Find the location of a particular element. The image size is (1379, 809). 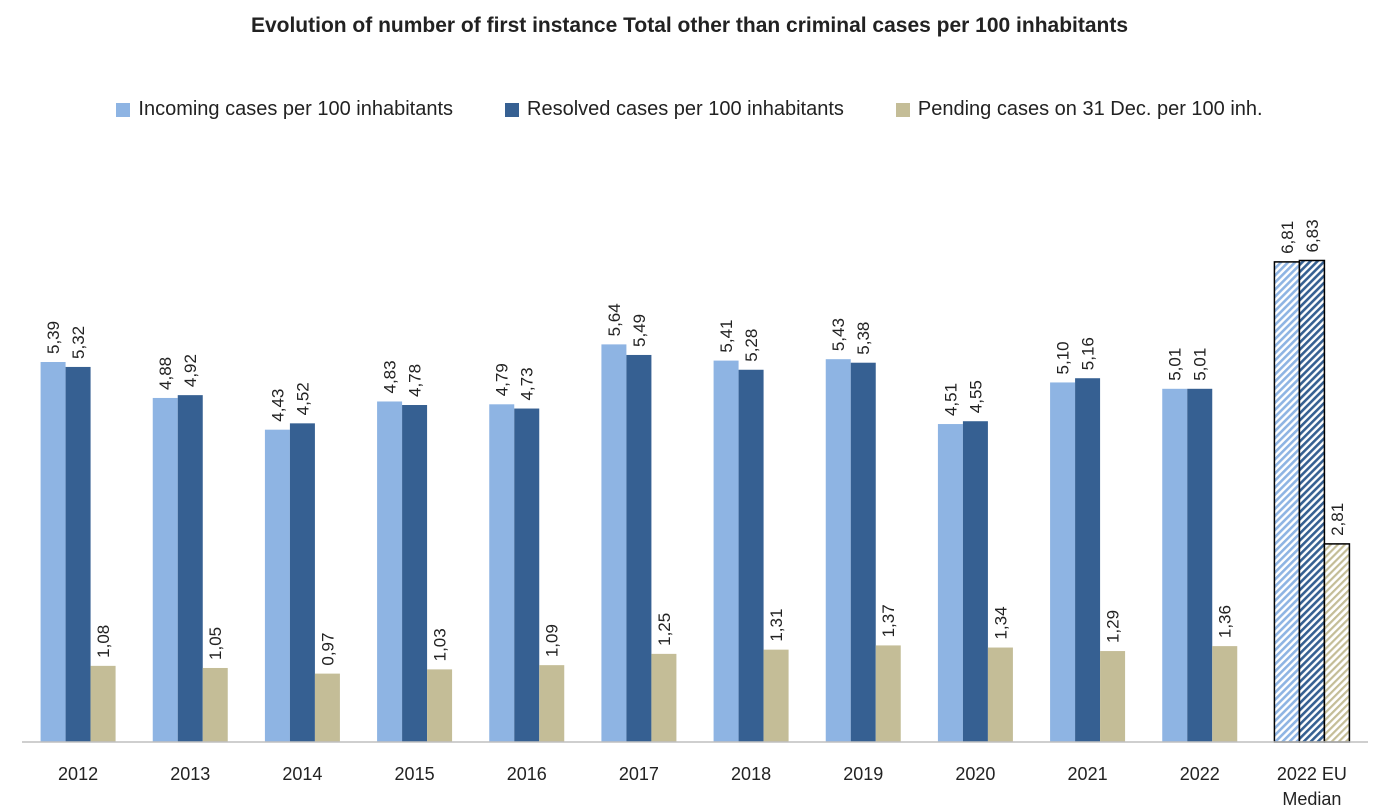

data-label-incoming-2016: 4,79 is located at coordinates (502, 379).